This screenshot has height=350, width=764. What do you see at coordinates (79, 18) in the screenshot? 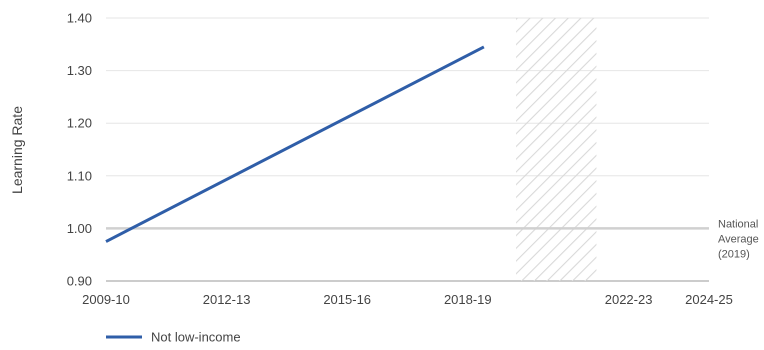
I see `y-tick-label: 1.40` at bounding box center [79, 18].